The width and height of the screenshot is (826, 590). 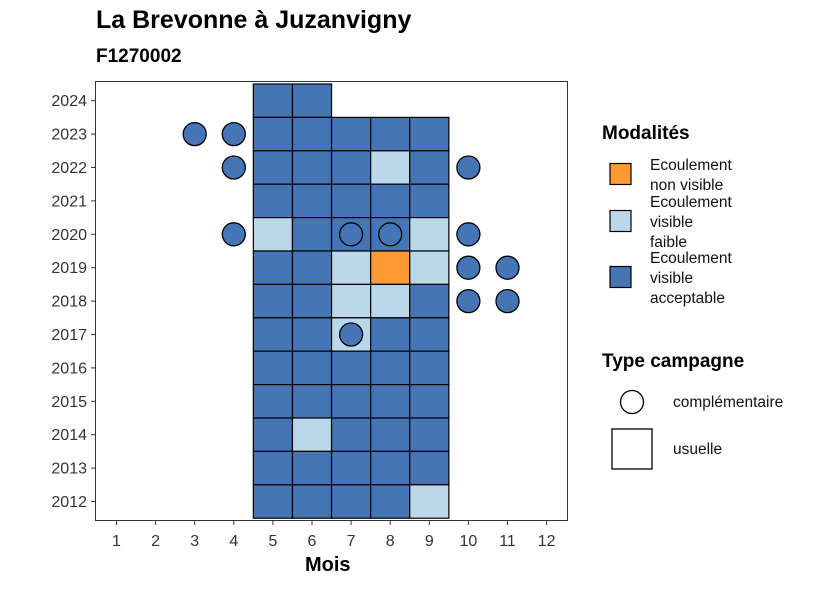 What do you see at coordinates (69, 502) in the screenshot?
I see `y-tick-label: 2012` at bounding box center [69, 502].